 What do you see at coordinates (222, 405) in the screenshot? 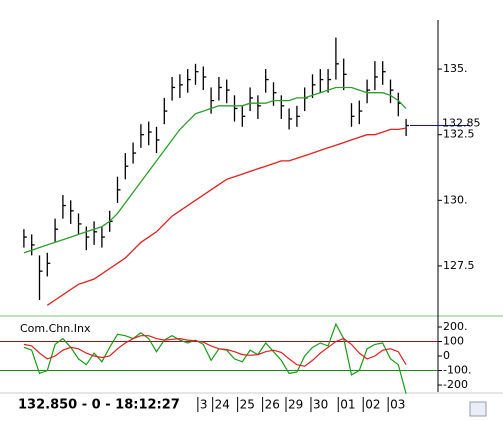
I see `x-tick-label: 24` at bounding box center [222, 405].